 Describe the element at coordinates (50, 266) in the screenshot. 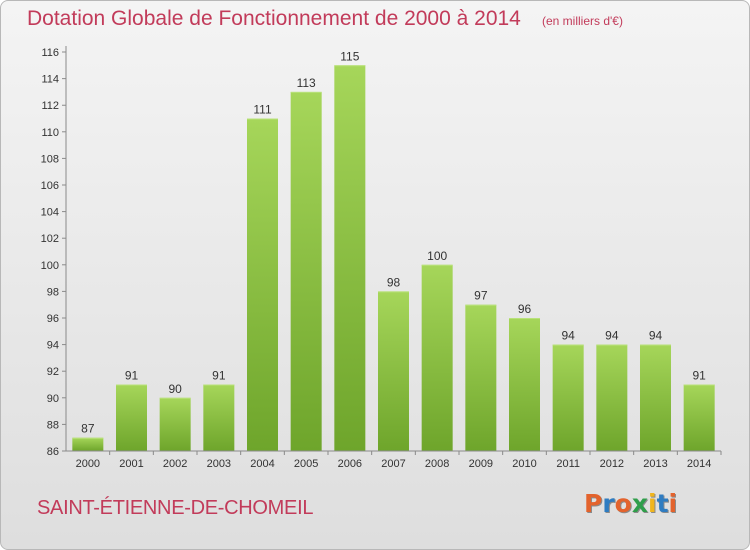

I see `y-tick-label: 100` at that location.